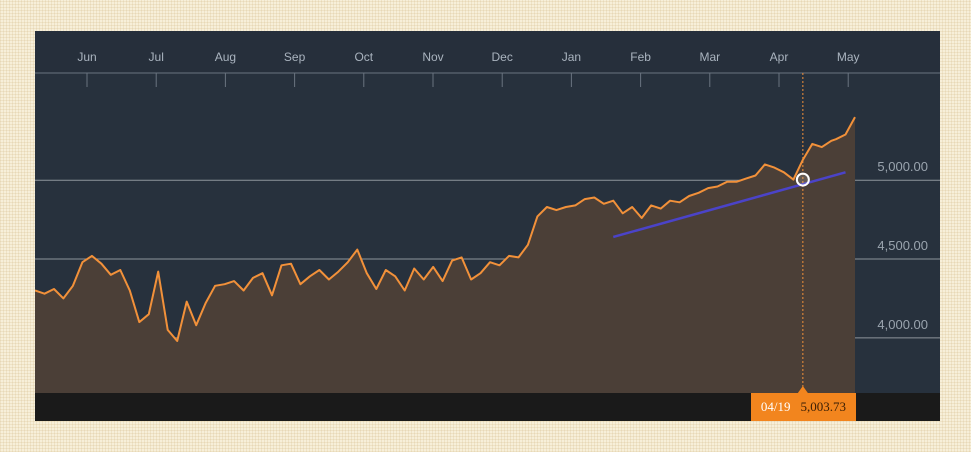 The width and height of the screenshot is (971, 452). Describe the element at coordinates (640, 57) in the screenshot. I see `month-label: Feb` at that location.